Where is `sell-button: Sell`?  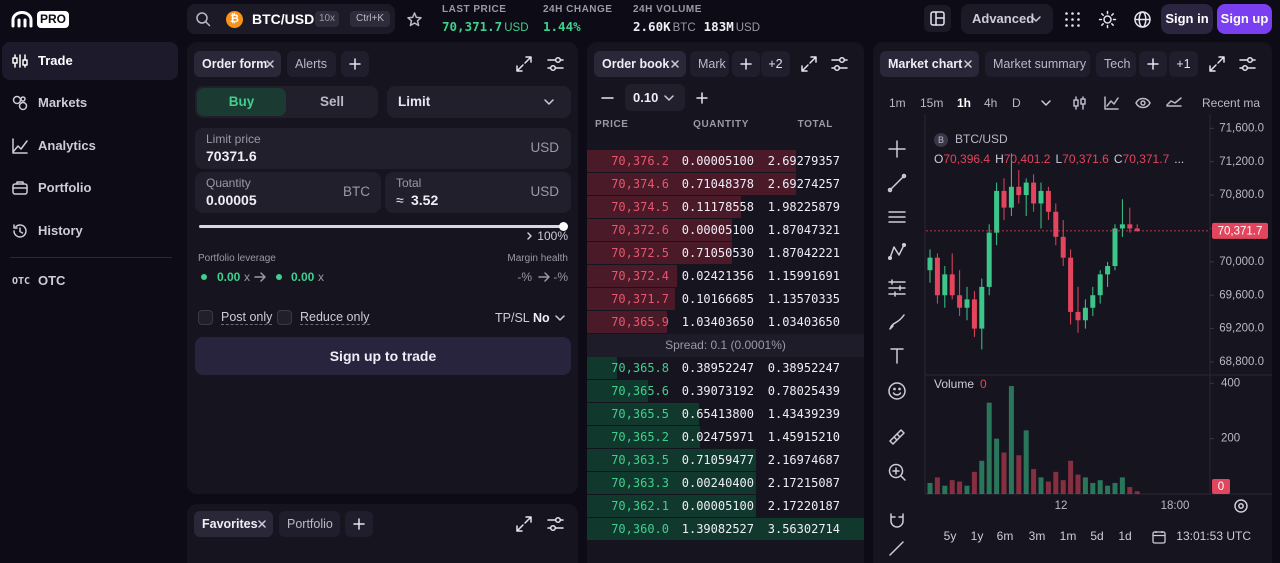 sell-button: Sell is located at coordinates (331, 101).